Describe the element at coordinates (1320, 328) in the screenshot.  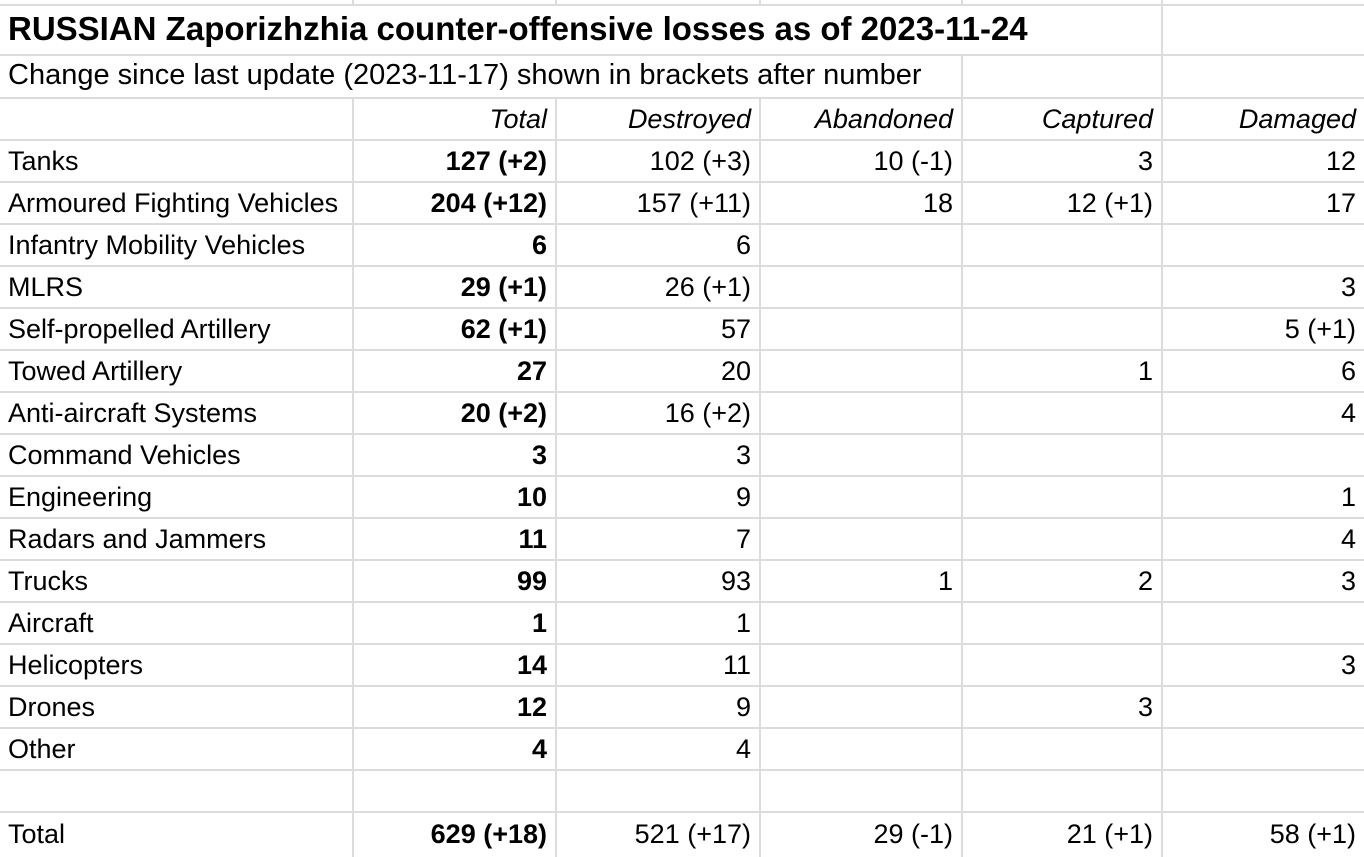
I see `damaged-value-cell: 5 (+1)` at that location.